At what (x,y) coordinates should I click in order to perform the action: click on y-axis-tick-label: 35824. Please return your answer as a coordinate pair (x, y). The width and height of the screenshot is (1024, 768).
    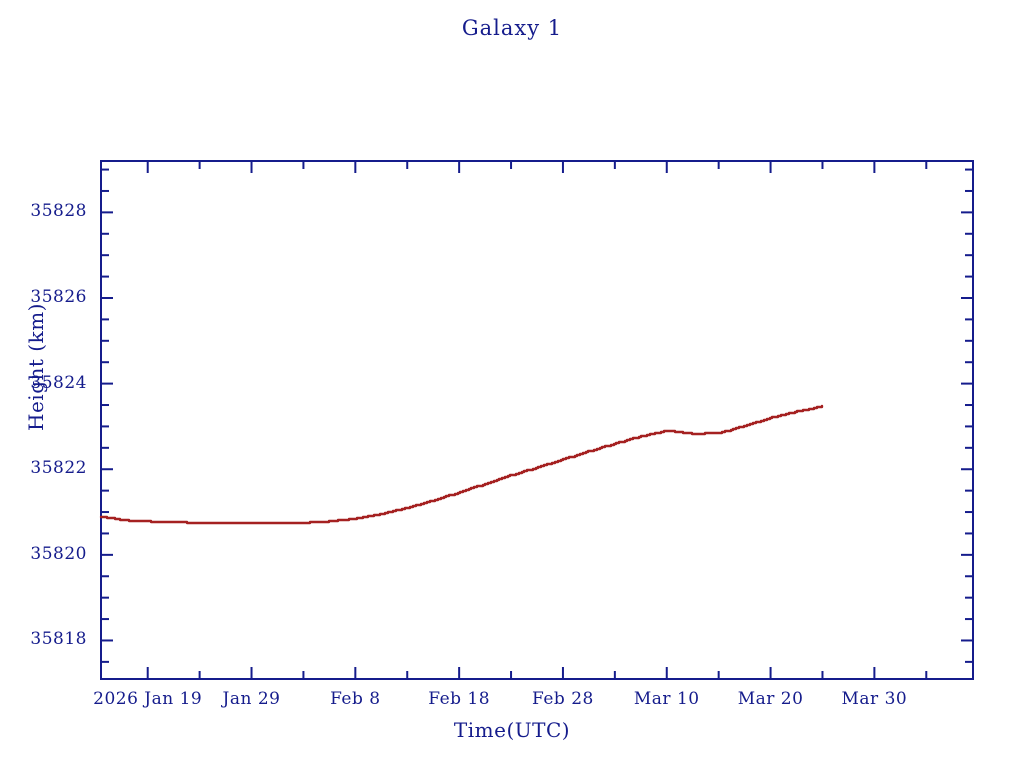
    Looking at the image, I should click on (58, 382).